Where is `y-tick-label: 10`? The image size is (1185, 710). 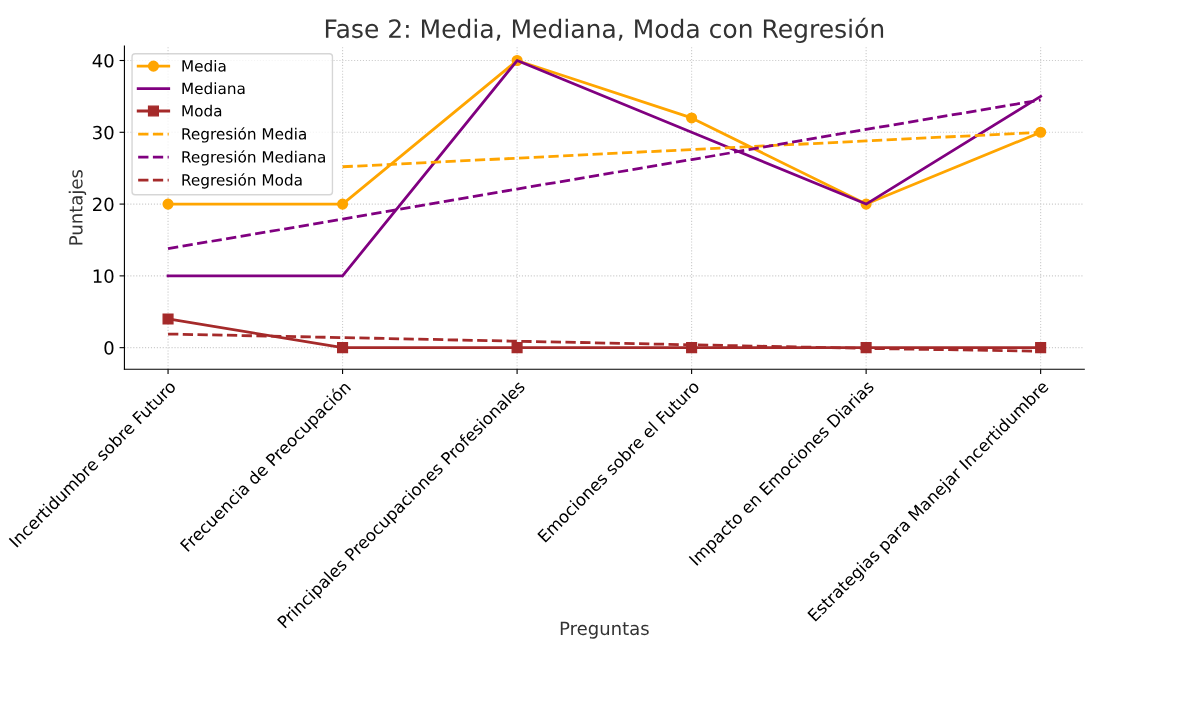
y-tick-label: 10 is located at coordinates (103, 276).